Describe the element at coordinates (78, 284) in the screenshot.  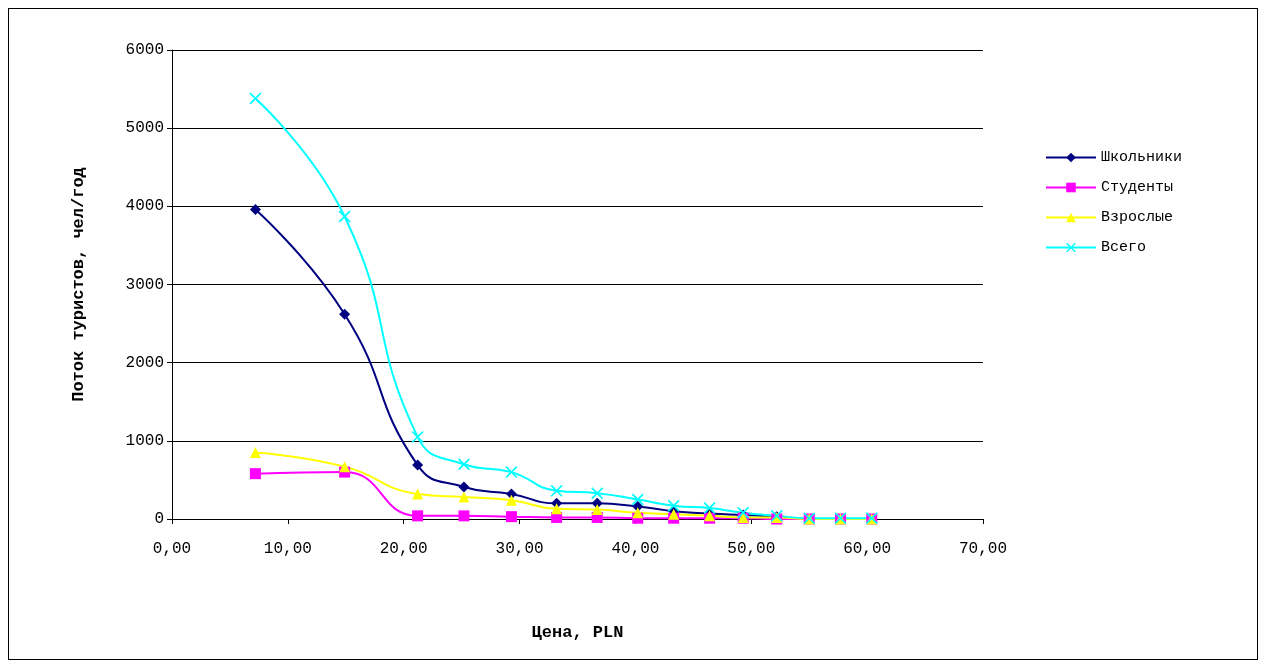
I see `y-axis-title: Поток туристов, чел/год` at that location.